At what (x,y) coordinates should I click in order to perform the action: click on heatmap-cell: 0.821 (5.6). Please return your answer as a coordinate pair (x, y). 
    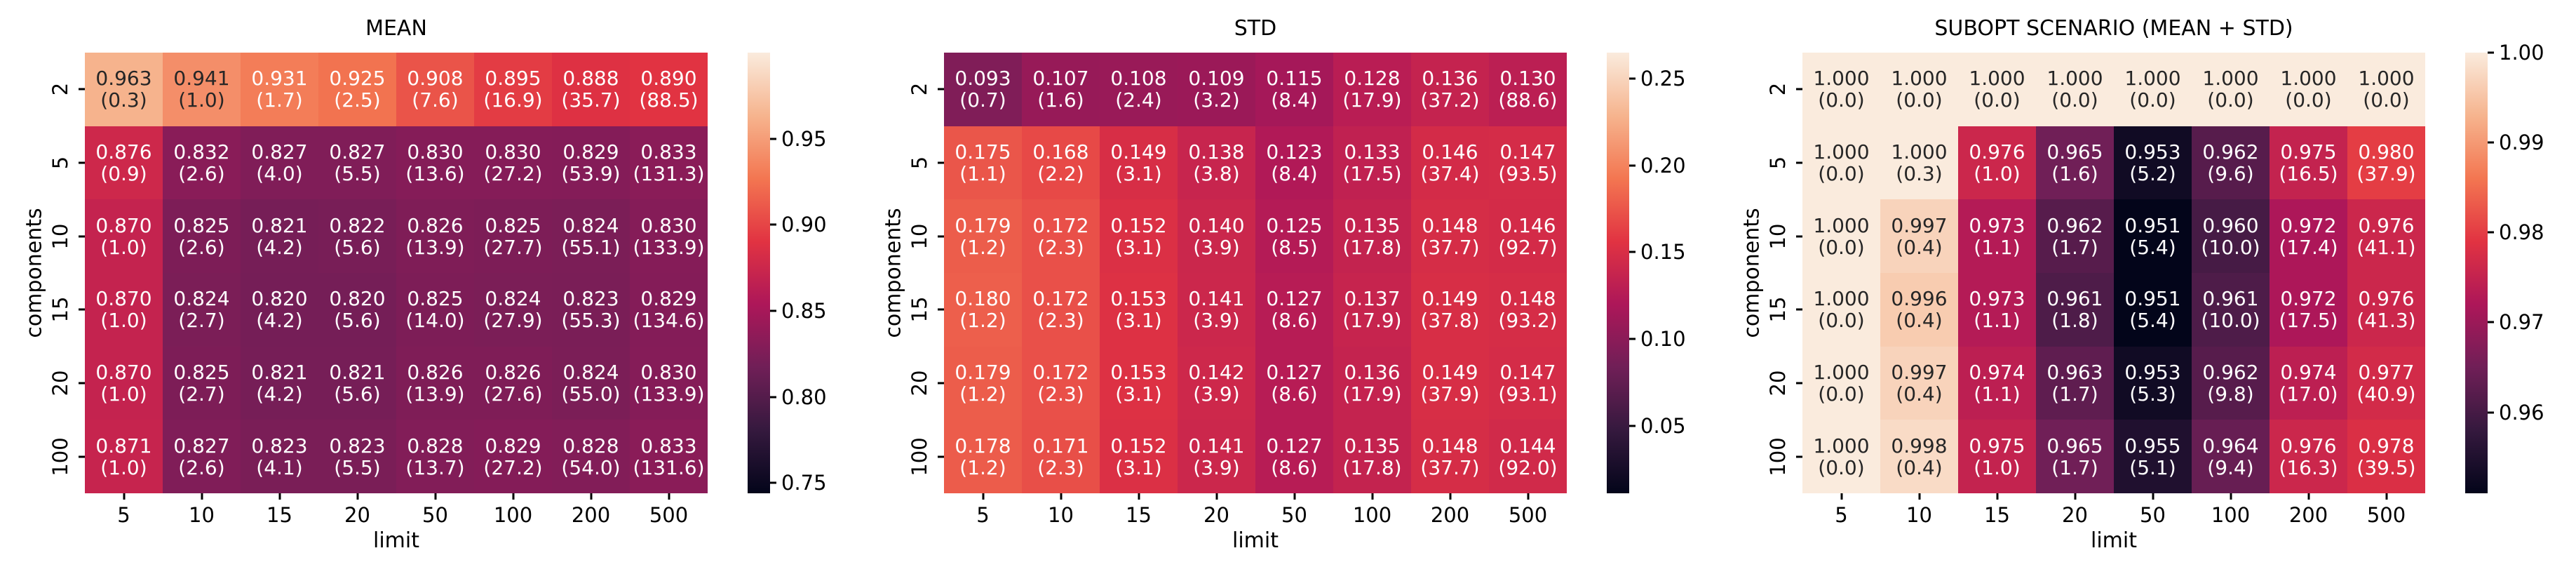
    Looking at the image, I should click on (357, 383).